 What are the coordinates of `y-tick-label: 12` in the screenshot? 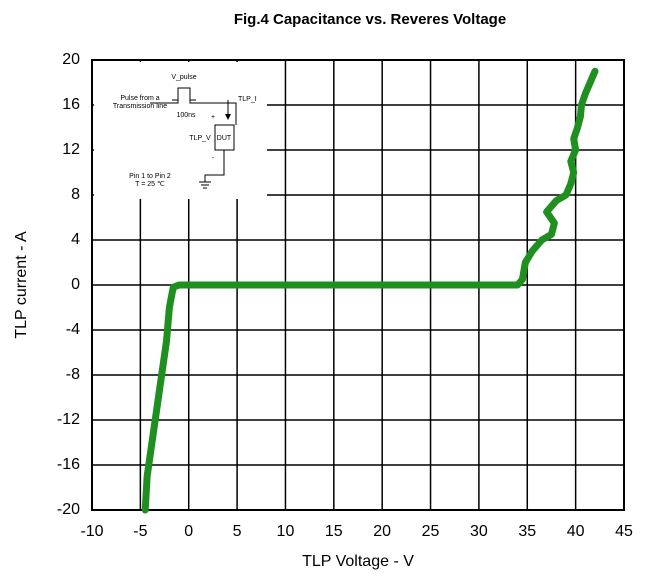 It's located at (71, 149).